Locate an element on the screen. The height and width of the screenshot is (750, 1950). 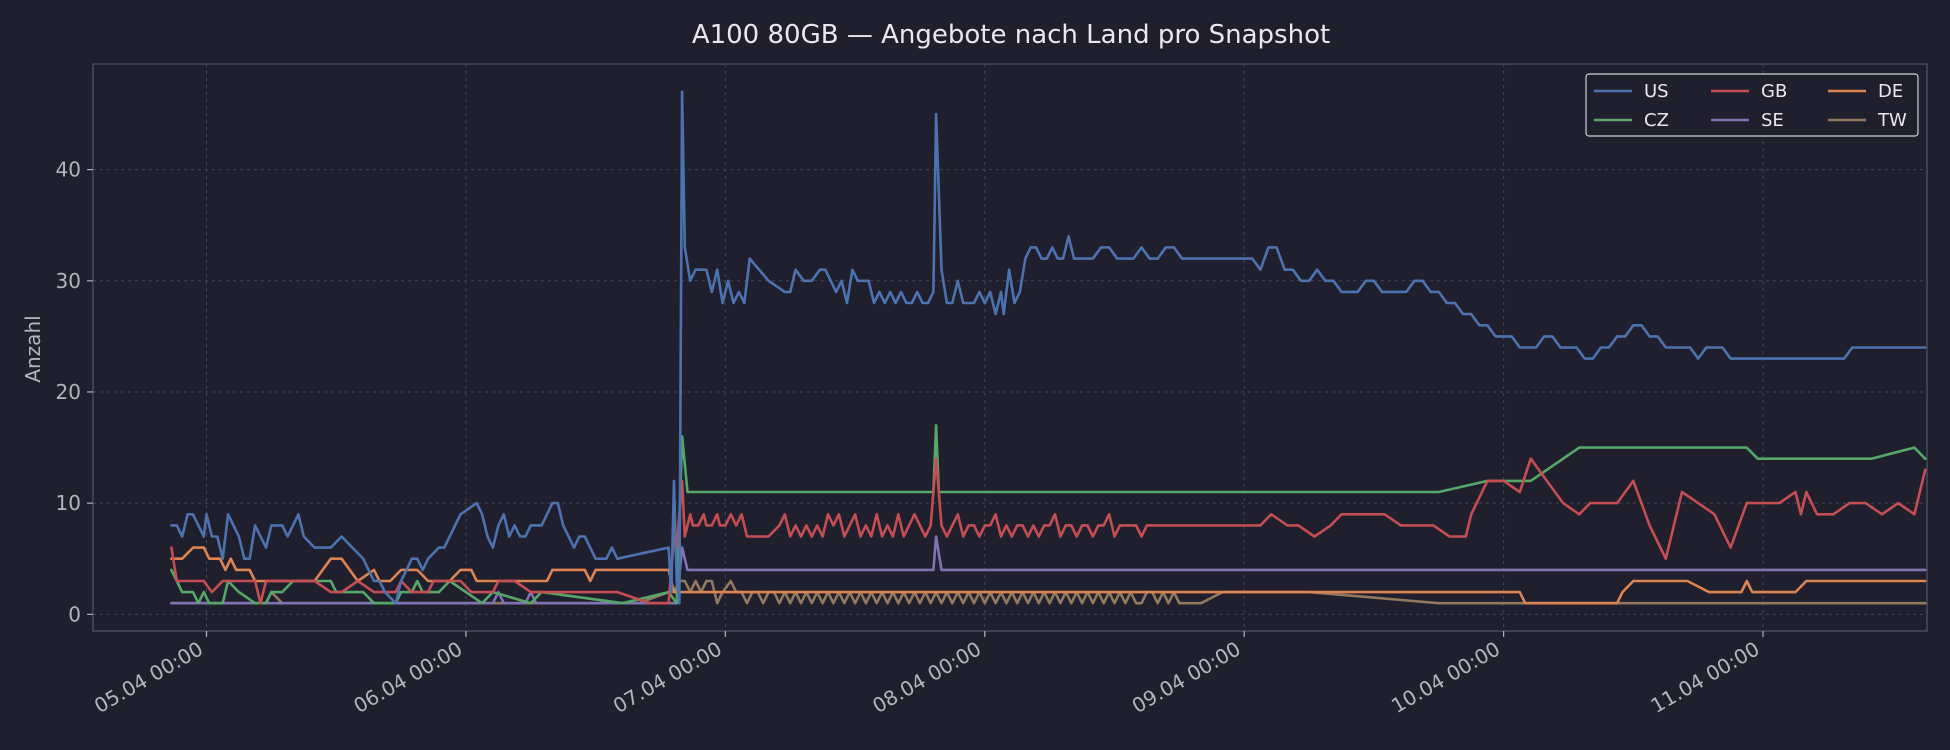
y-tick-label: 30 is located at coordinates (68, 281).